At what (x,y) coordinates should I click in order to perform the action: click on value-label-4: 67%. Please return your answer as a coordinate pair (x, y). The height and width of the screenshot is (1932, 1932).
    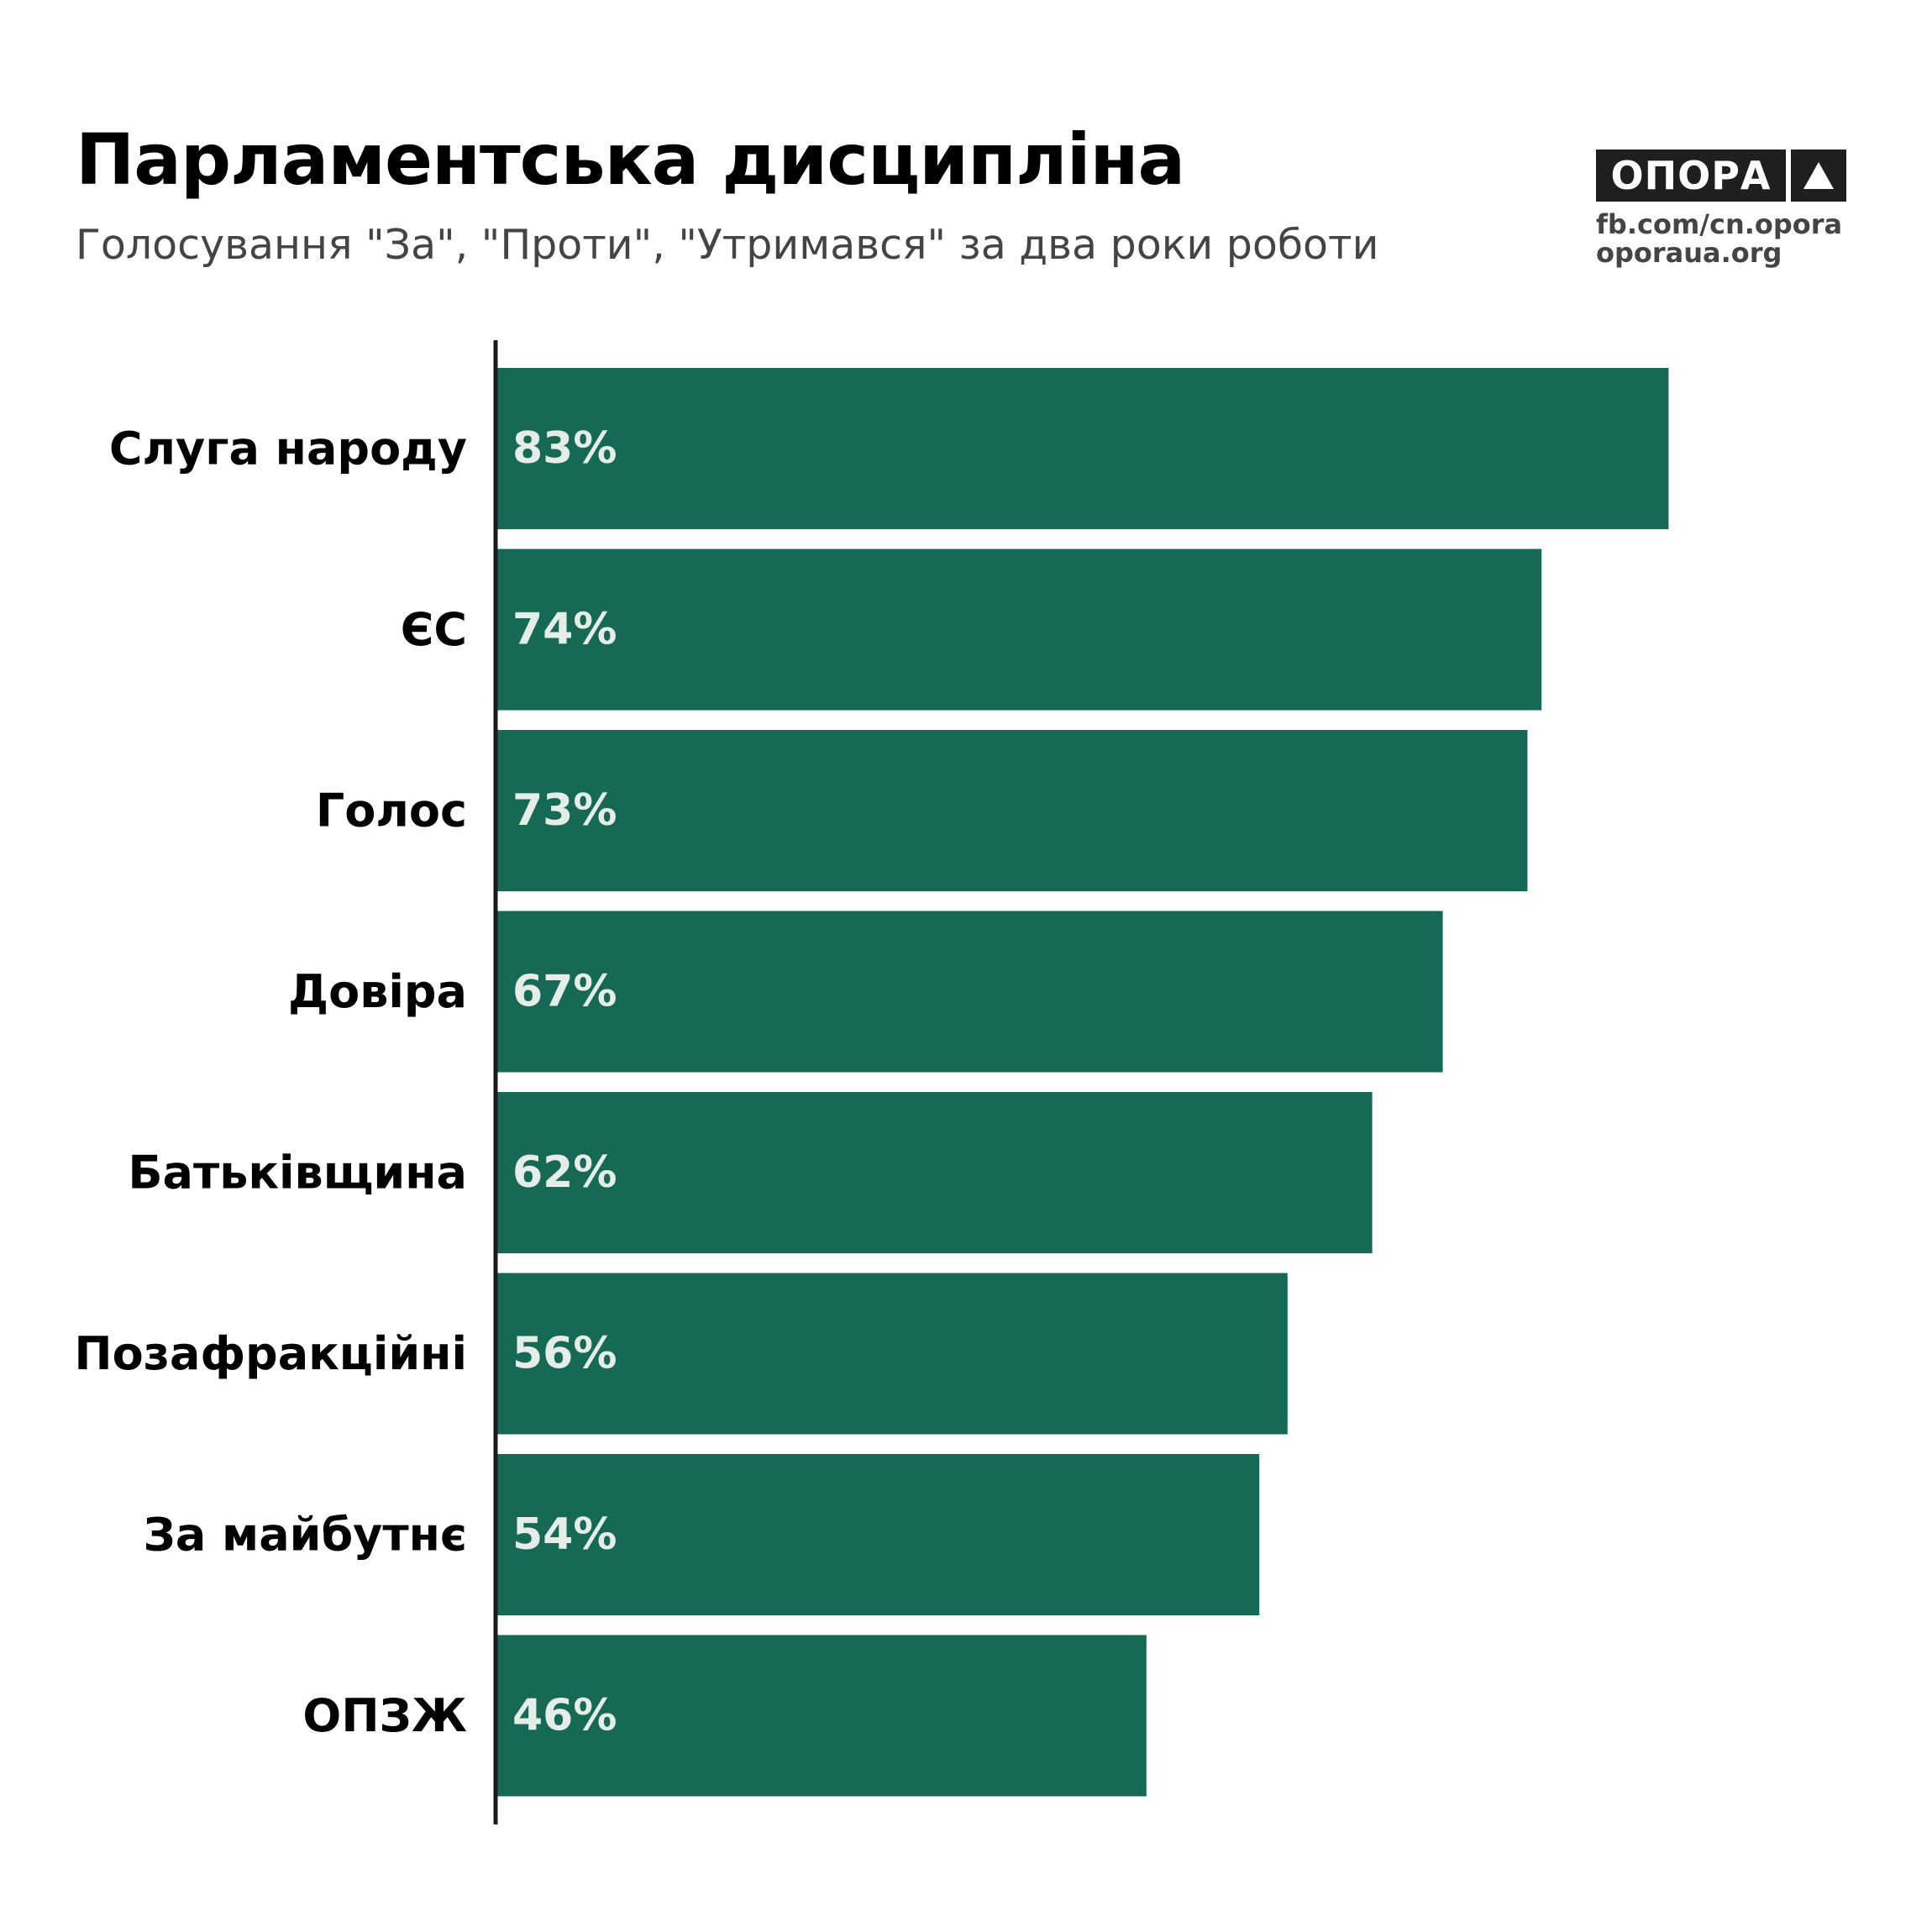
    Looking at the image, I should click on (564, 992).